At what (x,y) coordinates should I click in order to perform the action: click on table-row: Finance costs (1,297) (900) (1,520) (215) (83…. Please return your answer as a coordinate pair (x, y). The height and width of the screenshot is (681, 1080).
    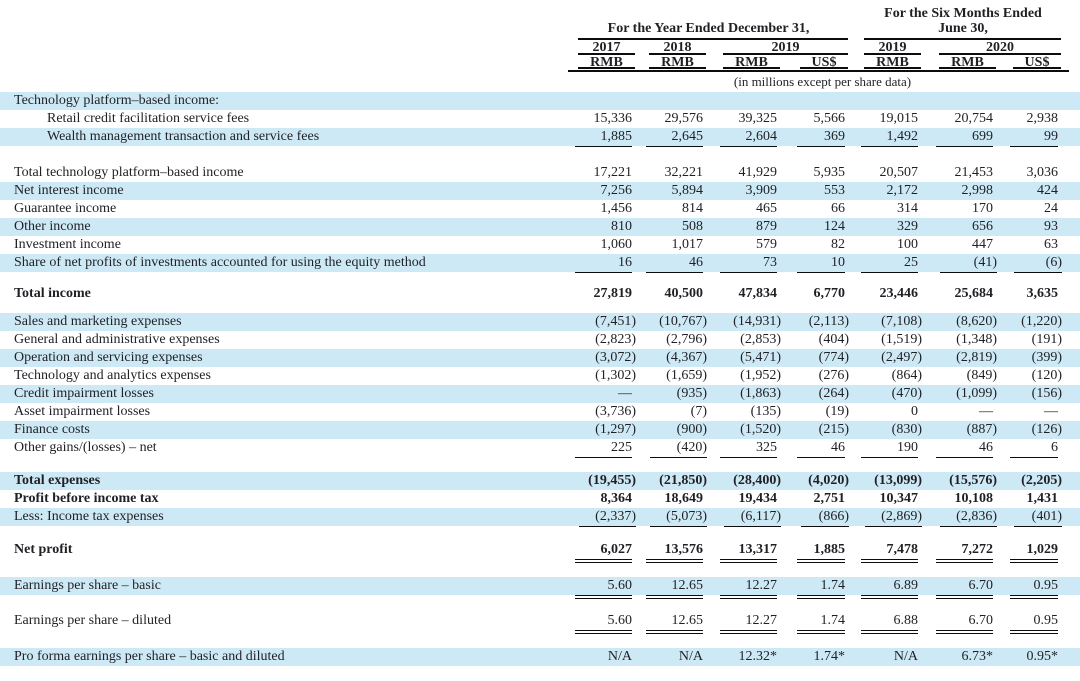
    Looking at the image, I should click on (540, 430).